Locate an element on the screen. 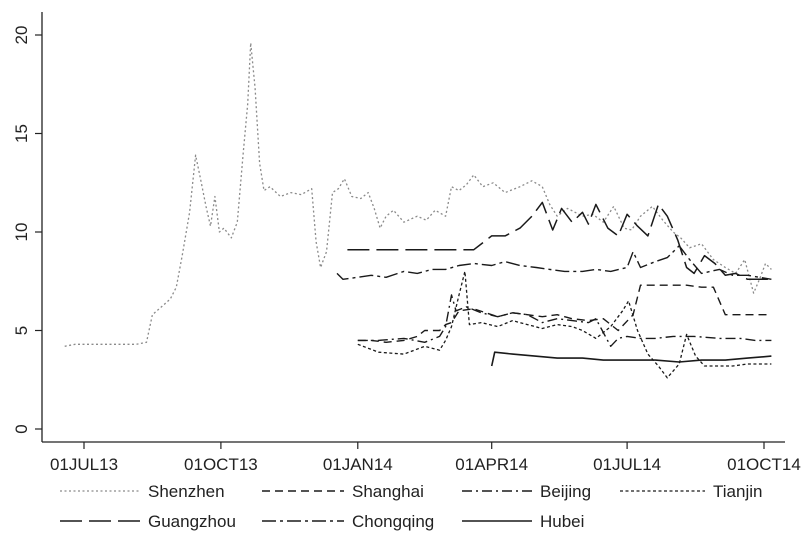 The width and height of the screenshot is (806, 558). y-tick-label: 0 is located at coordinates (21, 428).